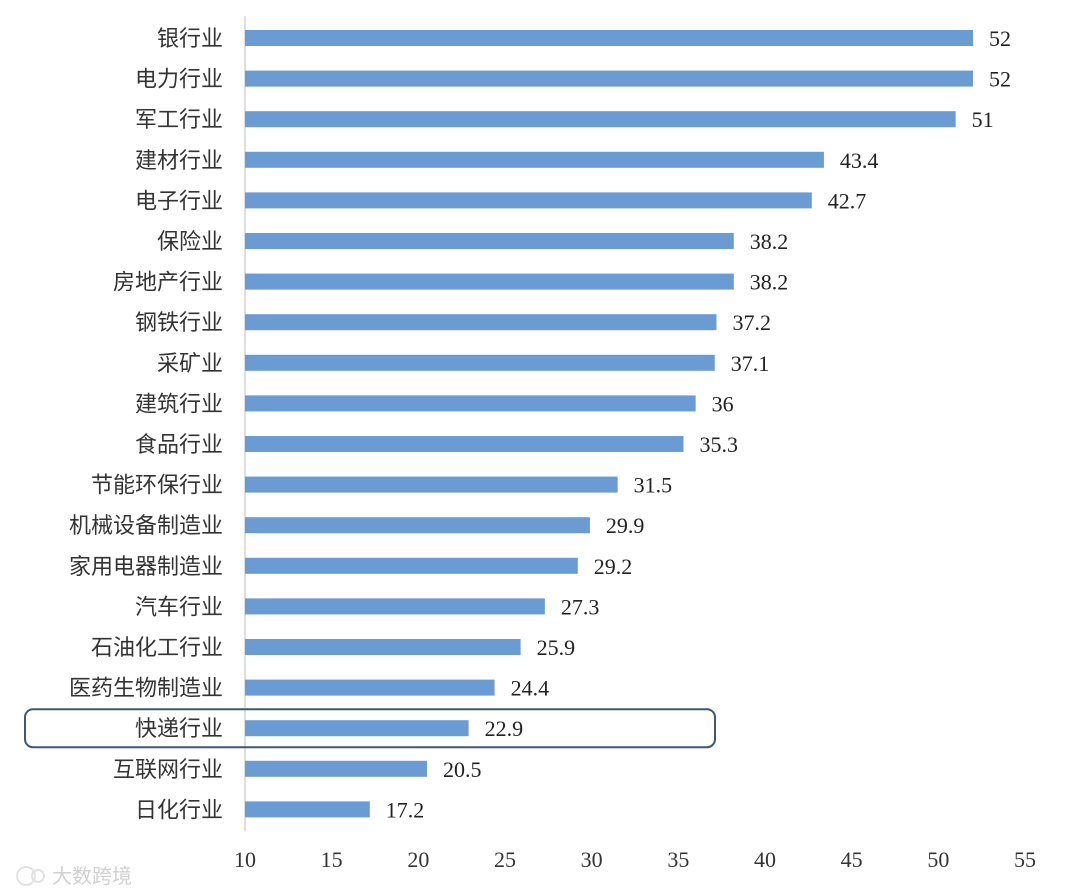  I want to click on category-label: 建筑行业, so click(179, 404).